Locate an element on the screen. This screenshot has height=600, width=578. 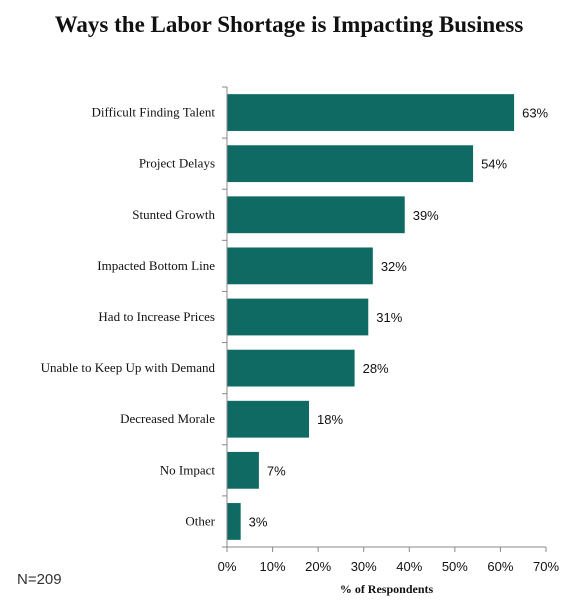
data-label: 39% is located at coordinates (426, 215).